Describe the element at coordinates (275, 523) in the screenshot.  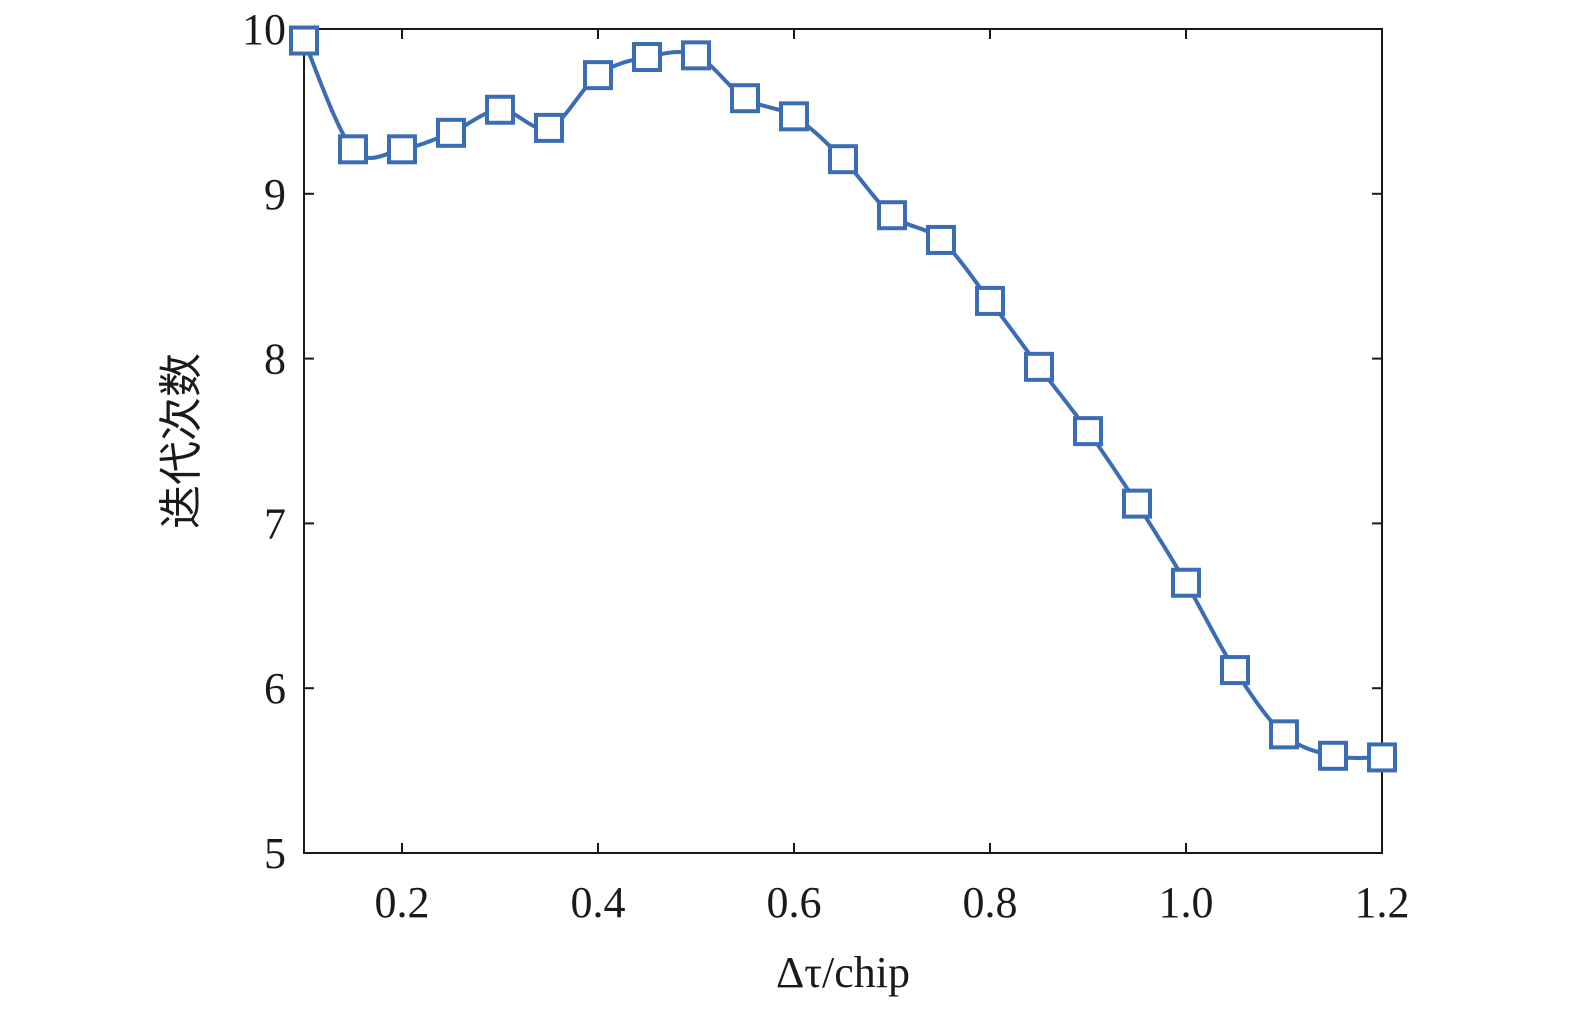
I see `y-tick-label: 7` at that location.